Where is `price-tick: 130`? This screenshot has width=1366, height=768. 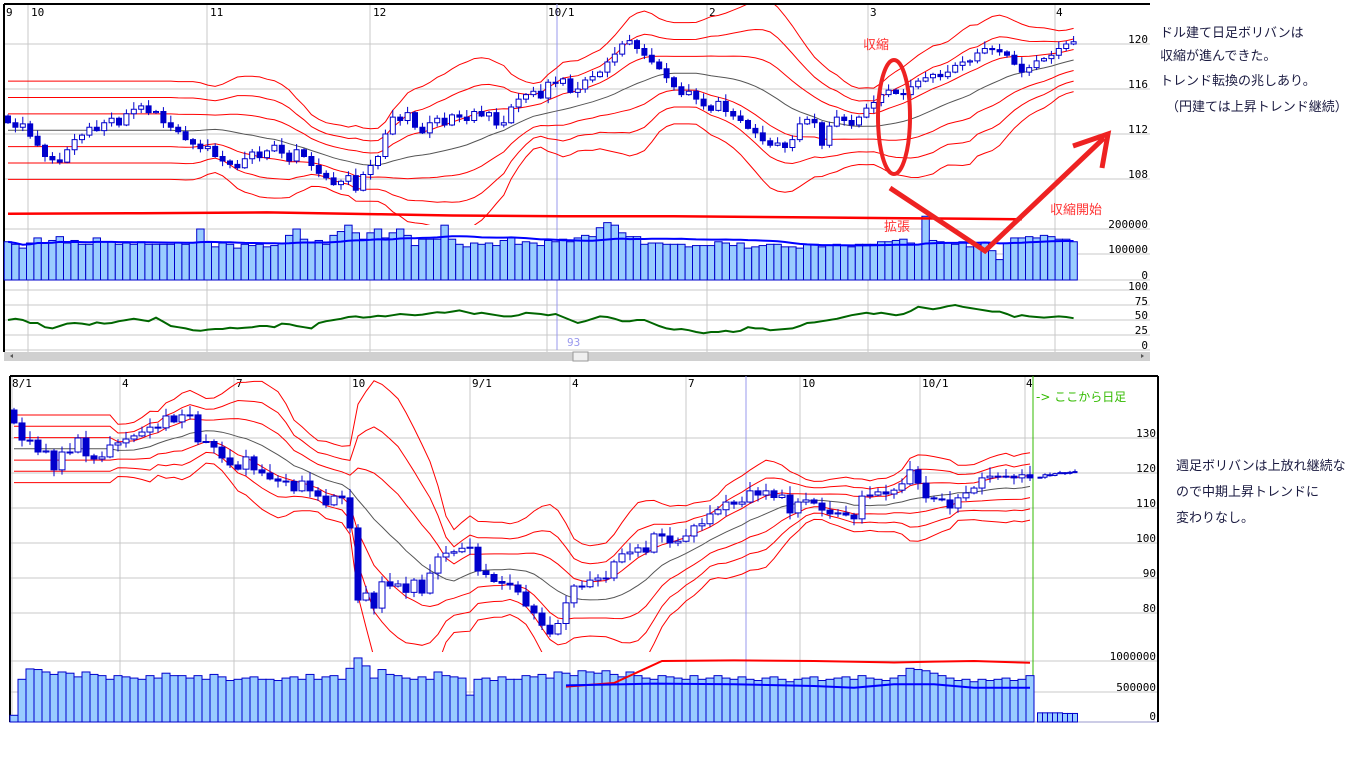 price-tick: 130 is located at coordinates (1146, 433).